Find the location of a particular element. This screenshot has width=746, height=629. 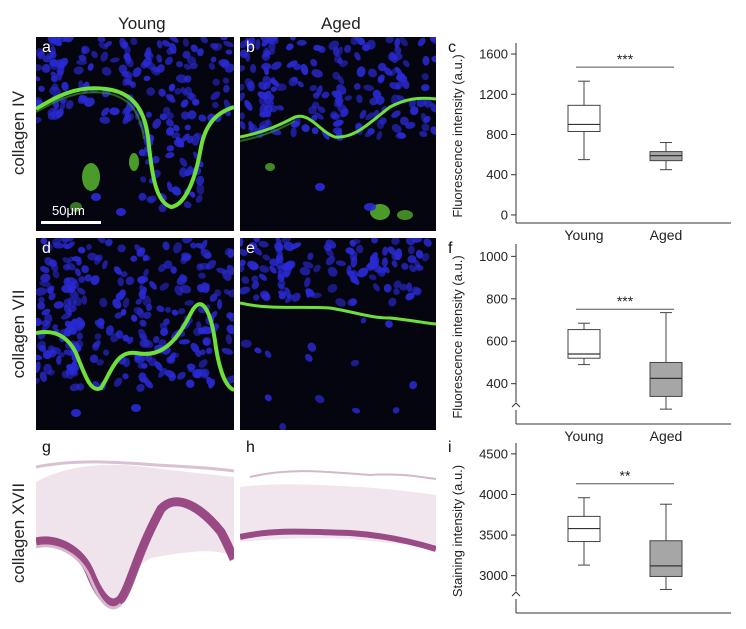

column-header-aged: Aged is located at coordinates (341, 23).